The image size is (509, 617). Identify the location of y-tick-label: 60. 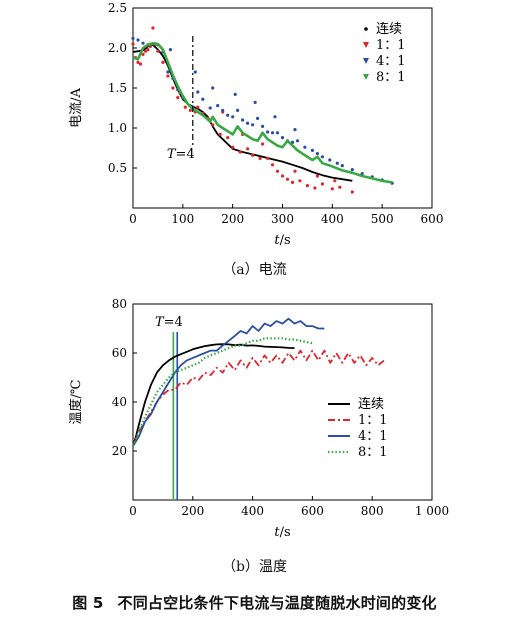
(119, 353).